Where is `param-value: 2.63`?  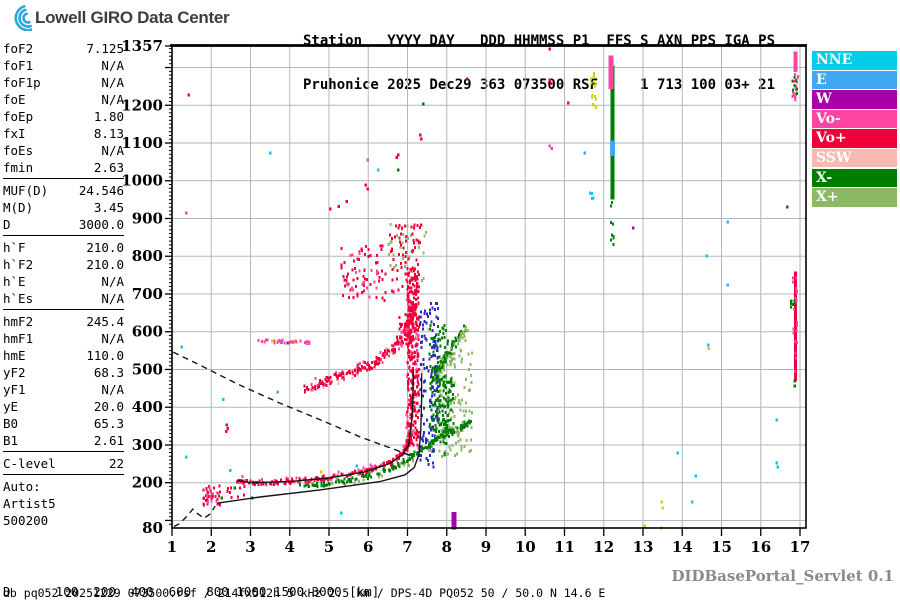
param-value: 2.63 is located at coordinates (108, 167).